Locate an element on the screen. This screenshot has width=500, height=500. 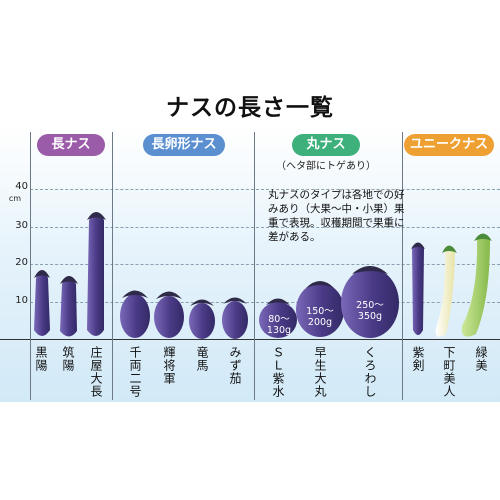
eggplant-shitamachi-bijin is located at coordinates (446, 291).